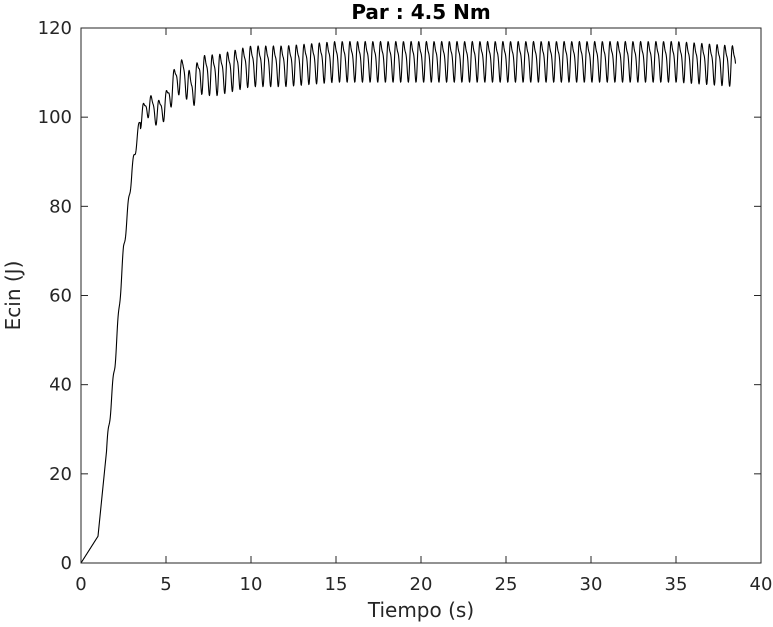 The width and height of the screenshot is (773, 627). What do you see at coordinates (421, 584) in the screenshot?
I see `x-tick-label: 20` at bounding box center [421, 584].